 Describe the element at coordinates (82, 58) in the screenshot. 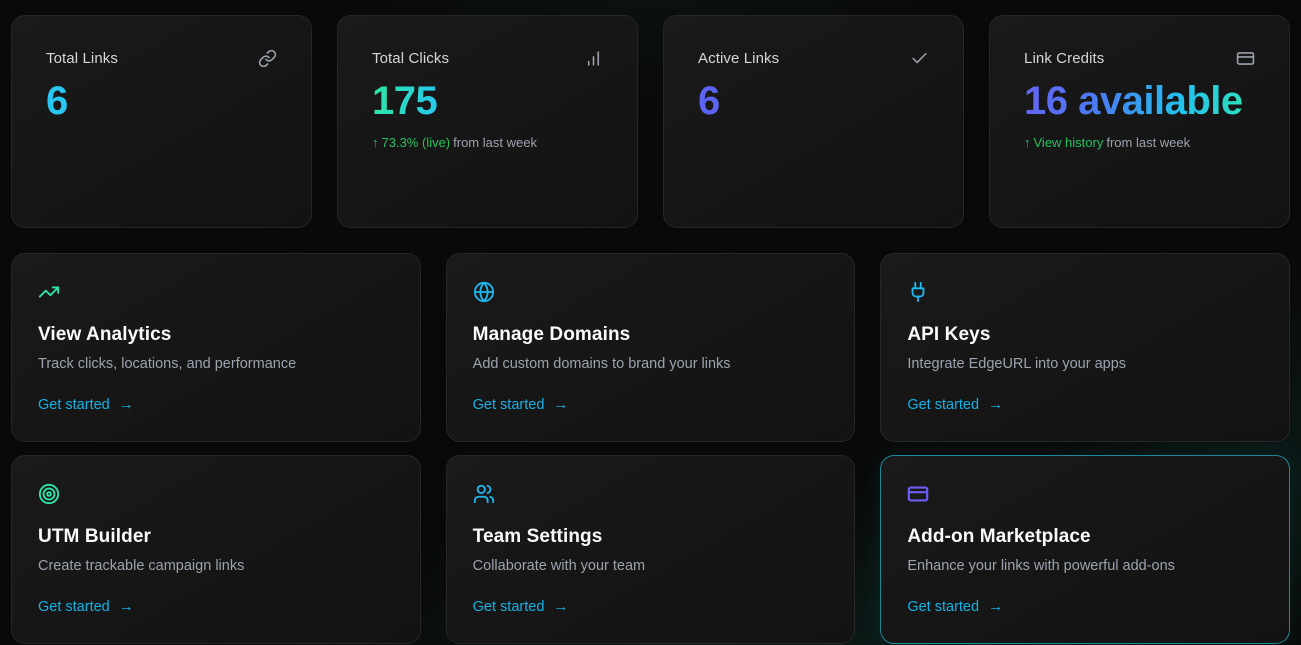

I see `stat-label: Total Links` at that location.